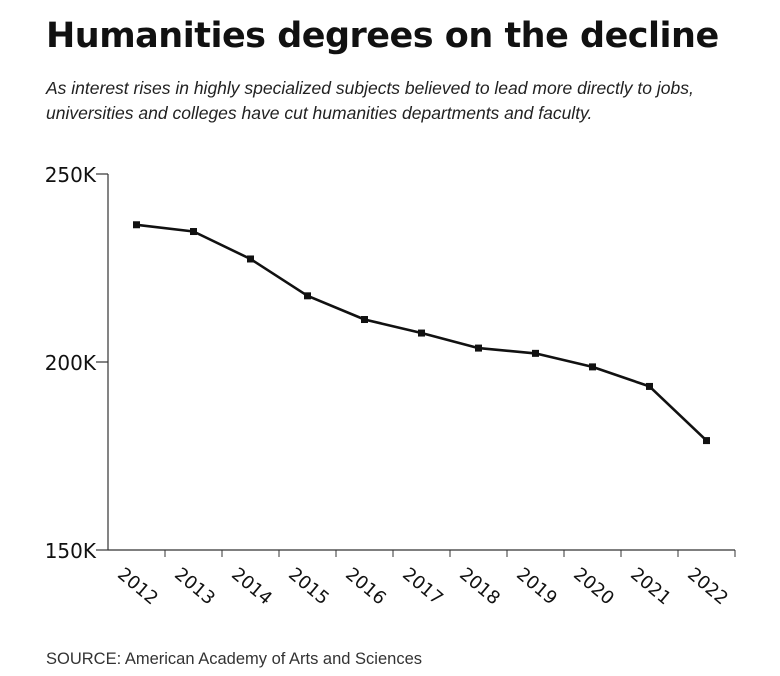  What do you see at coordinates (71, 551) in the screenshot?
I see `y-tick-label: 150K` at bounding box center [71, 551].